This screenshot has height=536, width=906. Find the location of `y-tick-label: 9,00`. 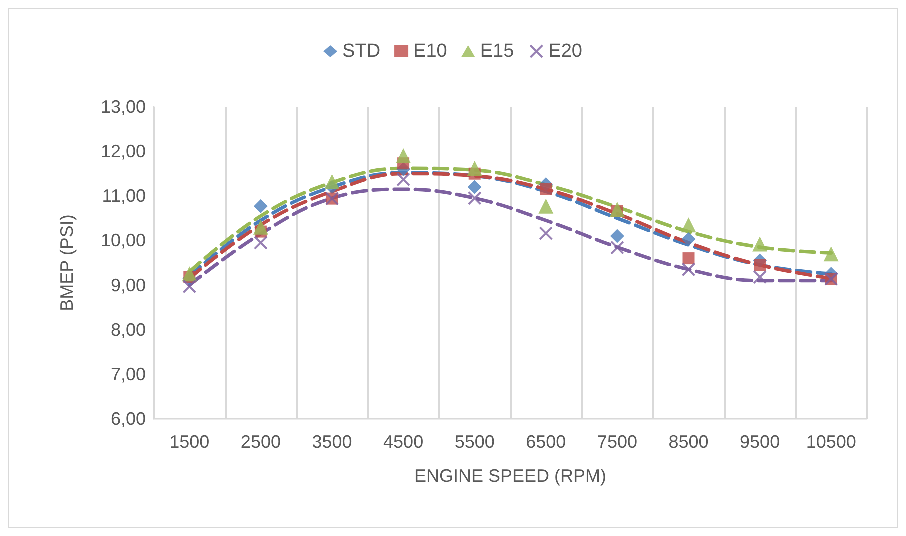

y-tick-label: 9,00 is located at coordinates (128, 285).